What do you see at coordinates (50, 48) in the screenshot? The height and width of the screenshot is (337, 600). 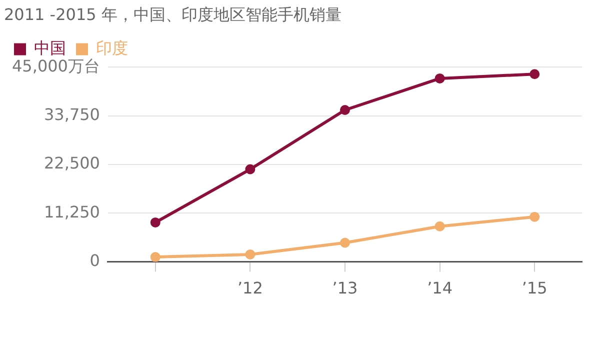 I see `legend-label: 中国` at bounding box center [50, 48].